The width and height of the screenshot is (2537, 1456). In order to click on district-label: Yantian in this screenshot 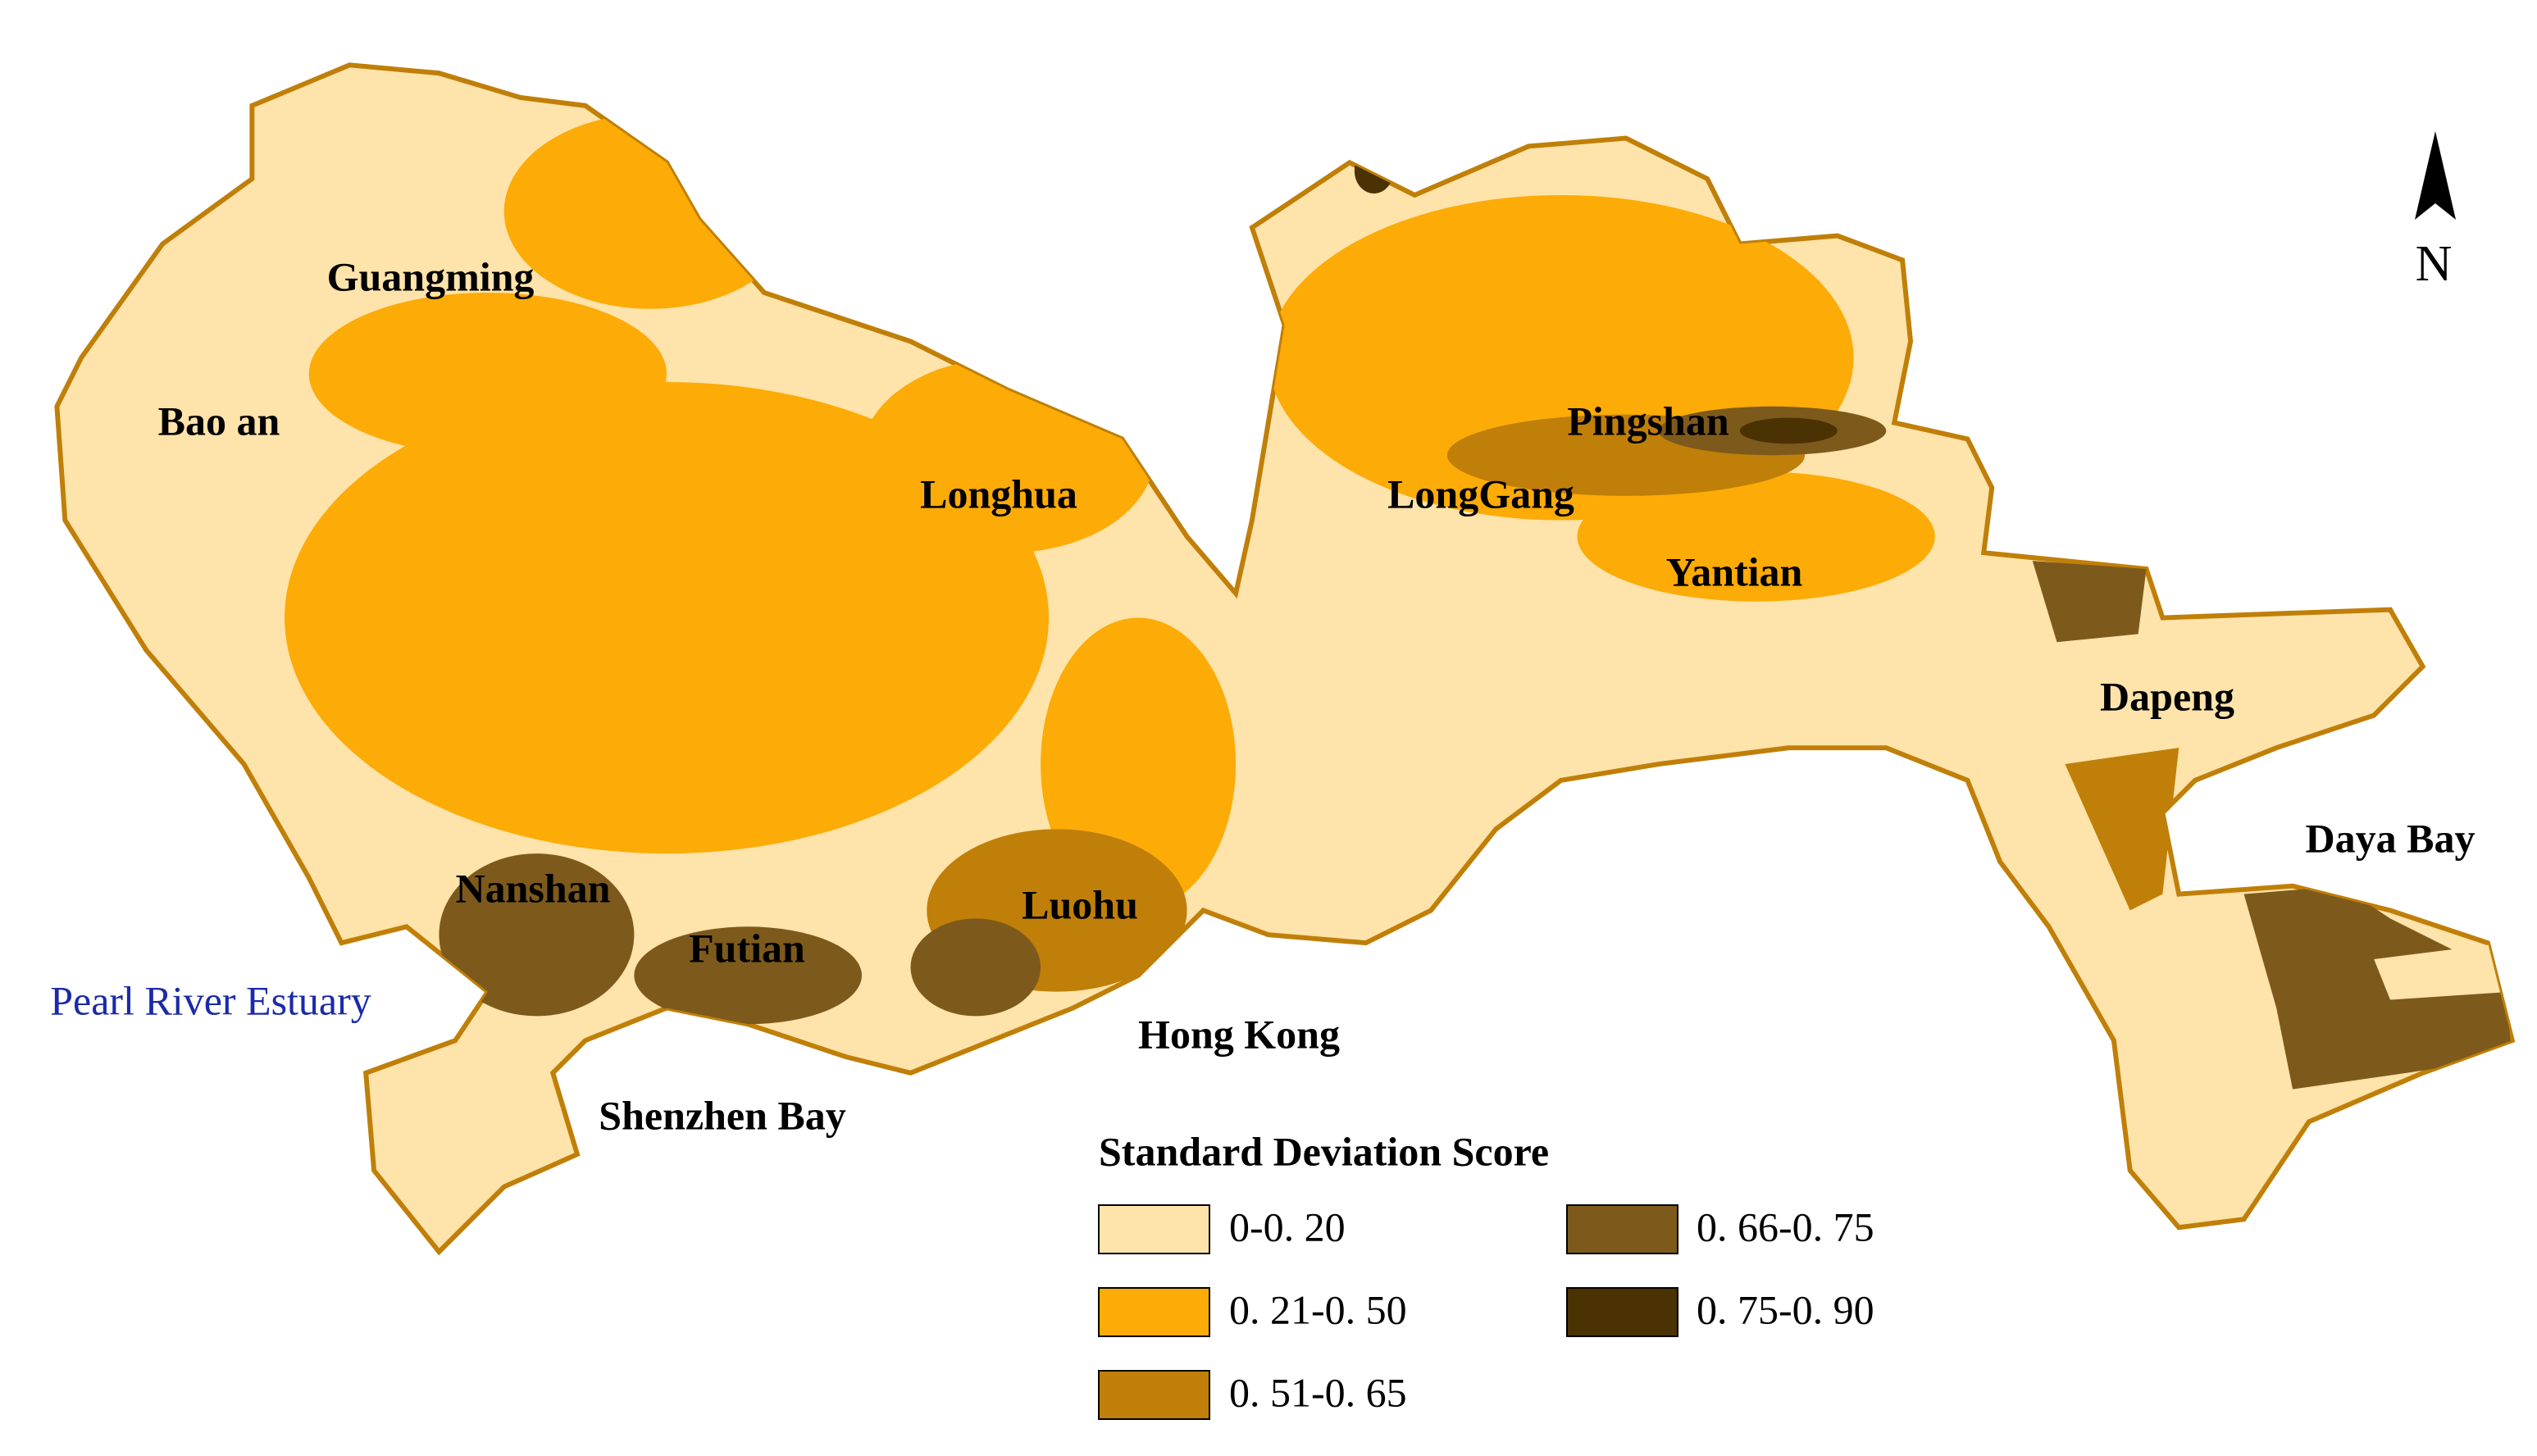, I will do `click(1734, 571)`.